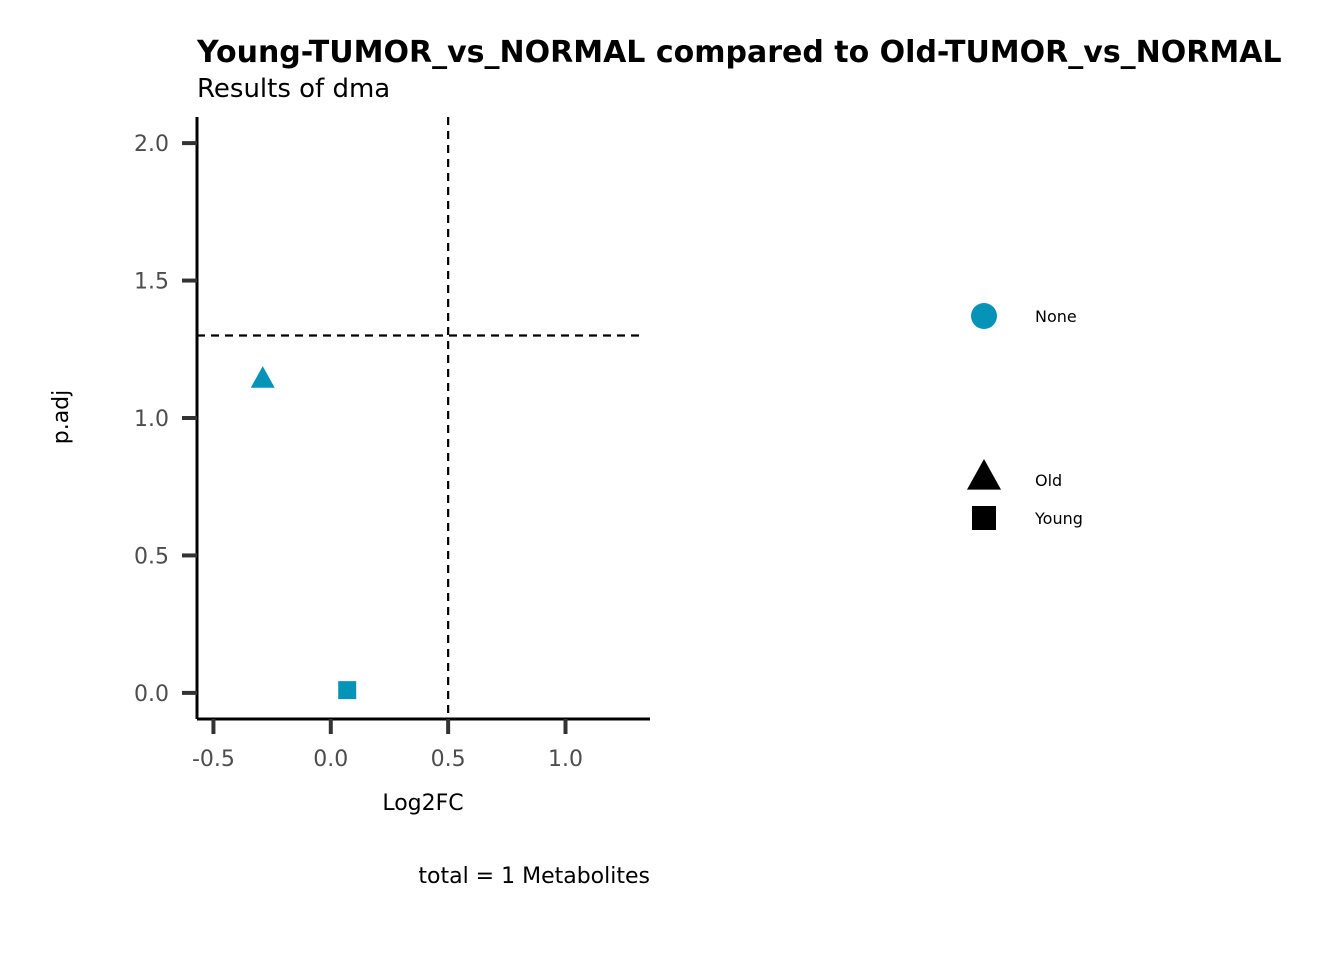 The height and width of the screenshot is (960, 1344). Describe the element at coordinates (151, 144) in the screenshot. I see `y-tick-label: 2.0` at that location.